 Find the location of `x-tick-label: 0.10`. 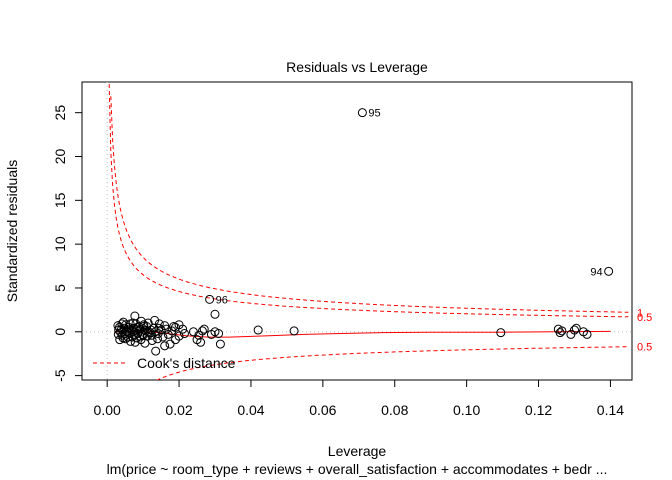

x-tick-label: 0.10 is located at coordinates (466, 410).